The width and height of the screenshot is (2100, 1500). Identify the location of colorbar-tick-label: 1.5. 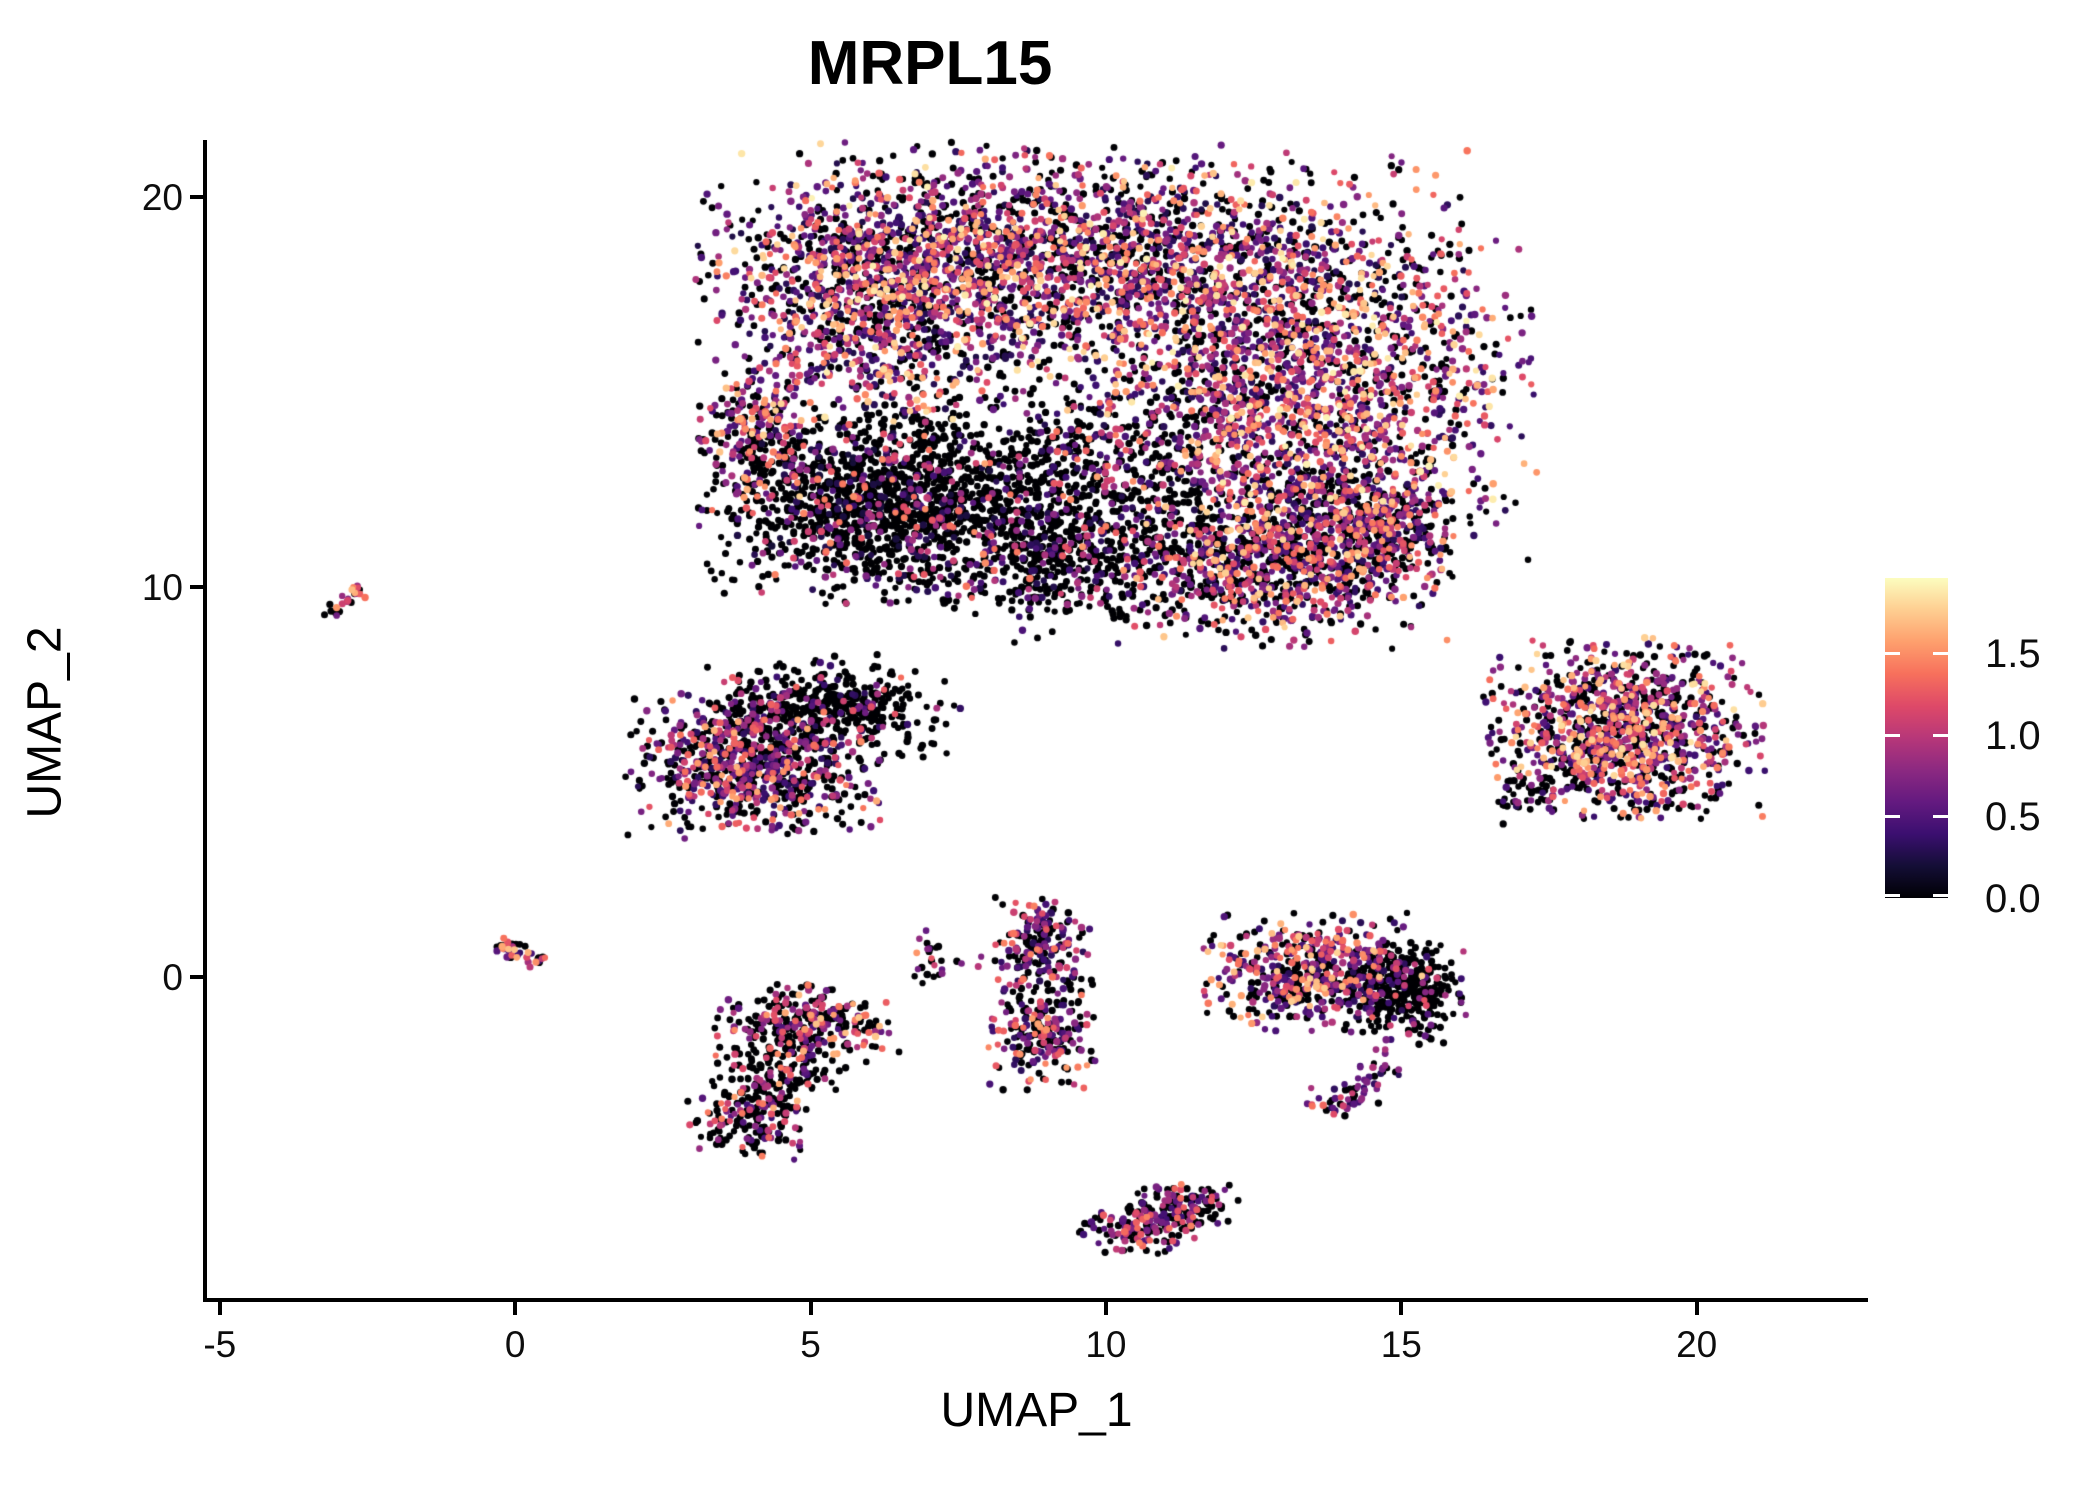
(2013, 654).